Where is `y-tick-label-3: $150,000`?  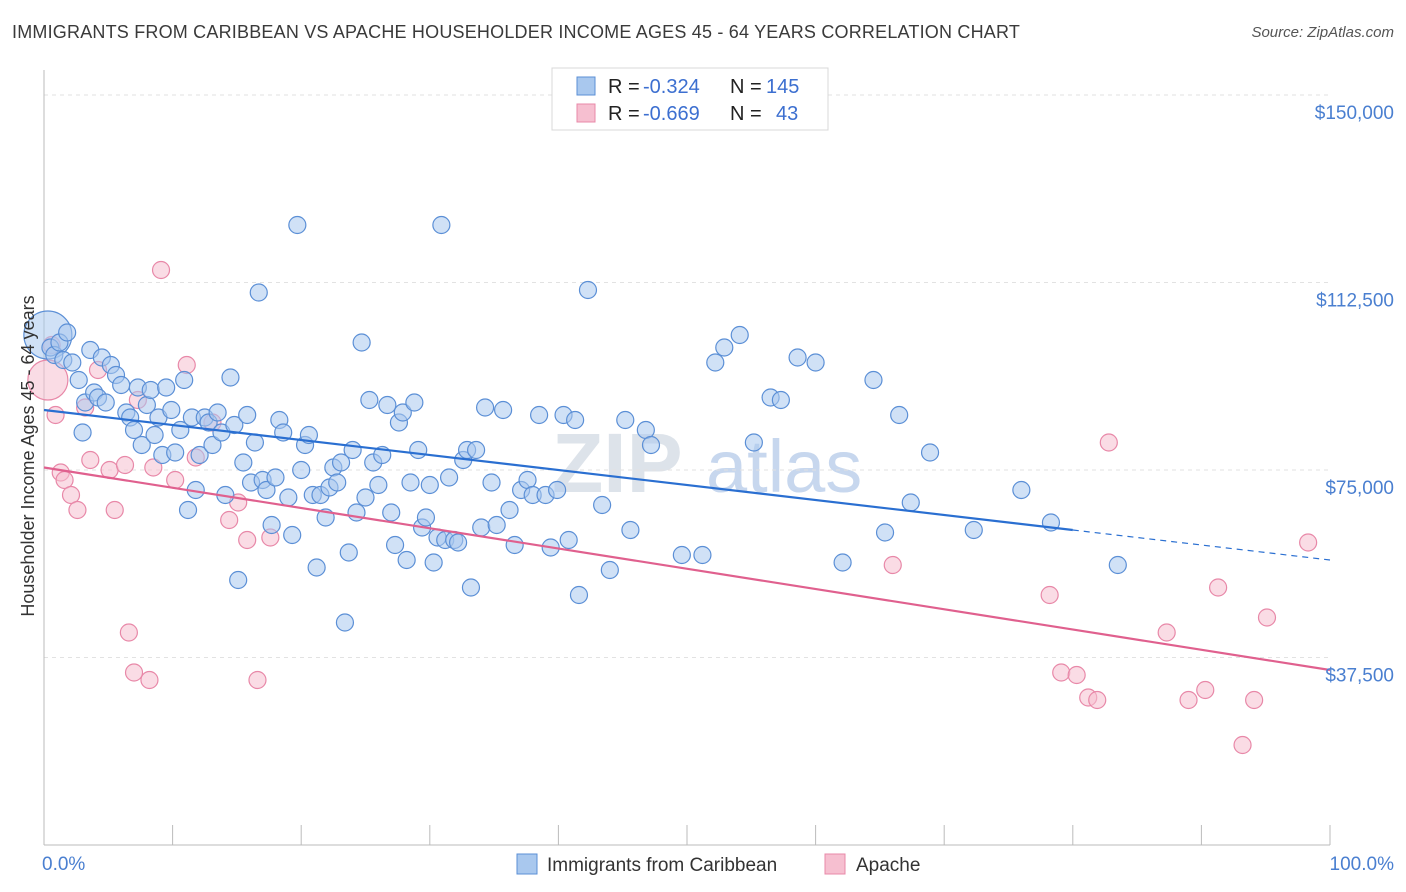 y-tick-label-3: $150,000 is located at coordinates (1354, 113).